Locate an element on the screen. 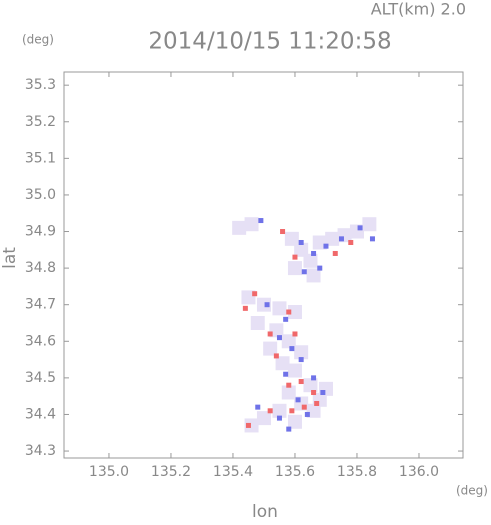 Image resolution: width=491 pixels, height=525 pixels. y-tick-label: 34.7 is located at coordinates (40, 305).